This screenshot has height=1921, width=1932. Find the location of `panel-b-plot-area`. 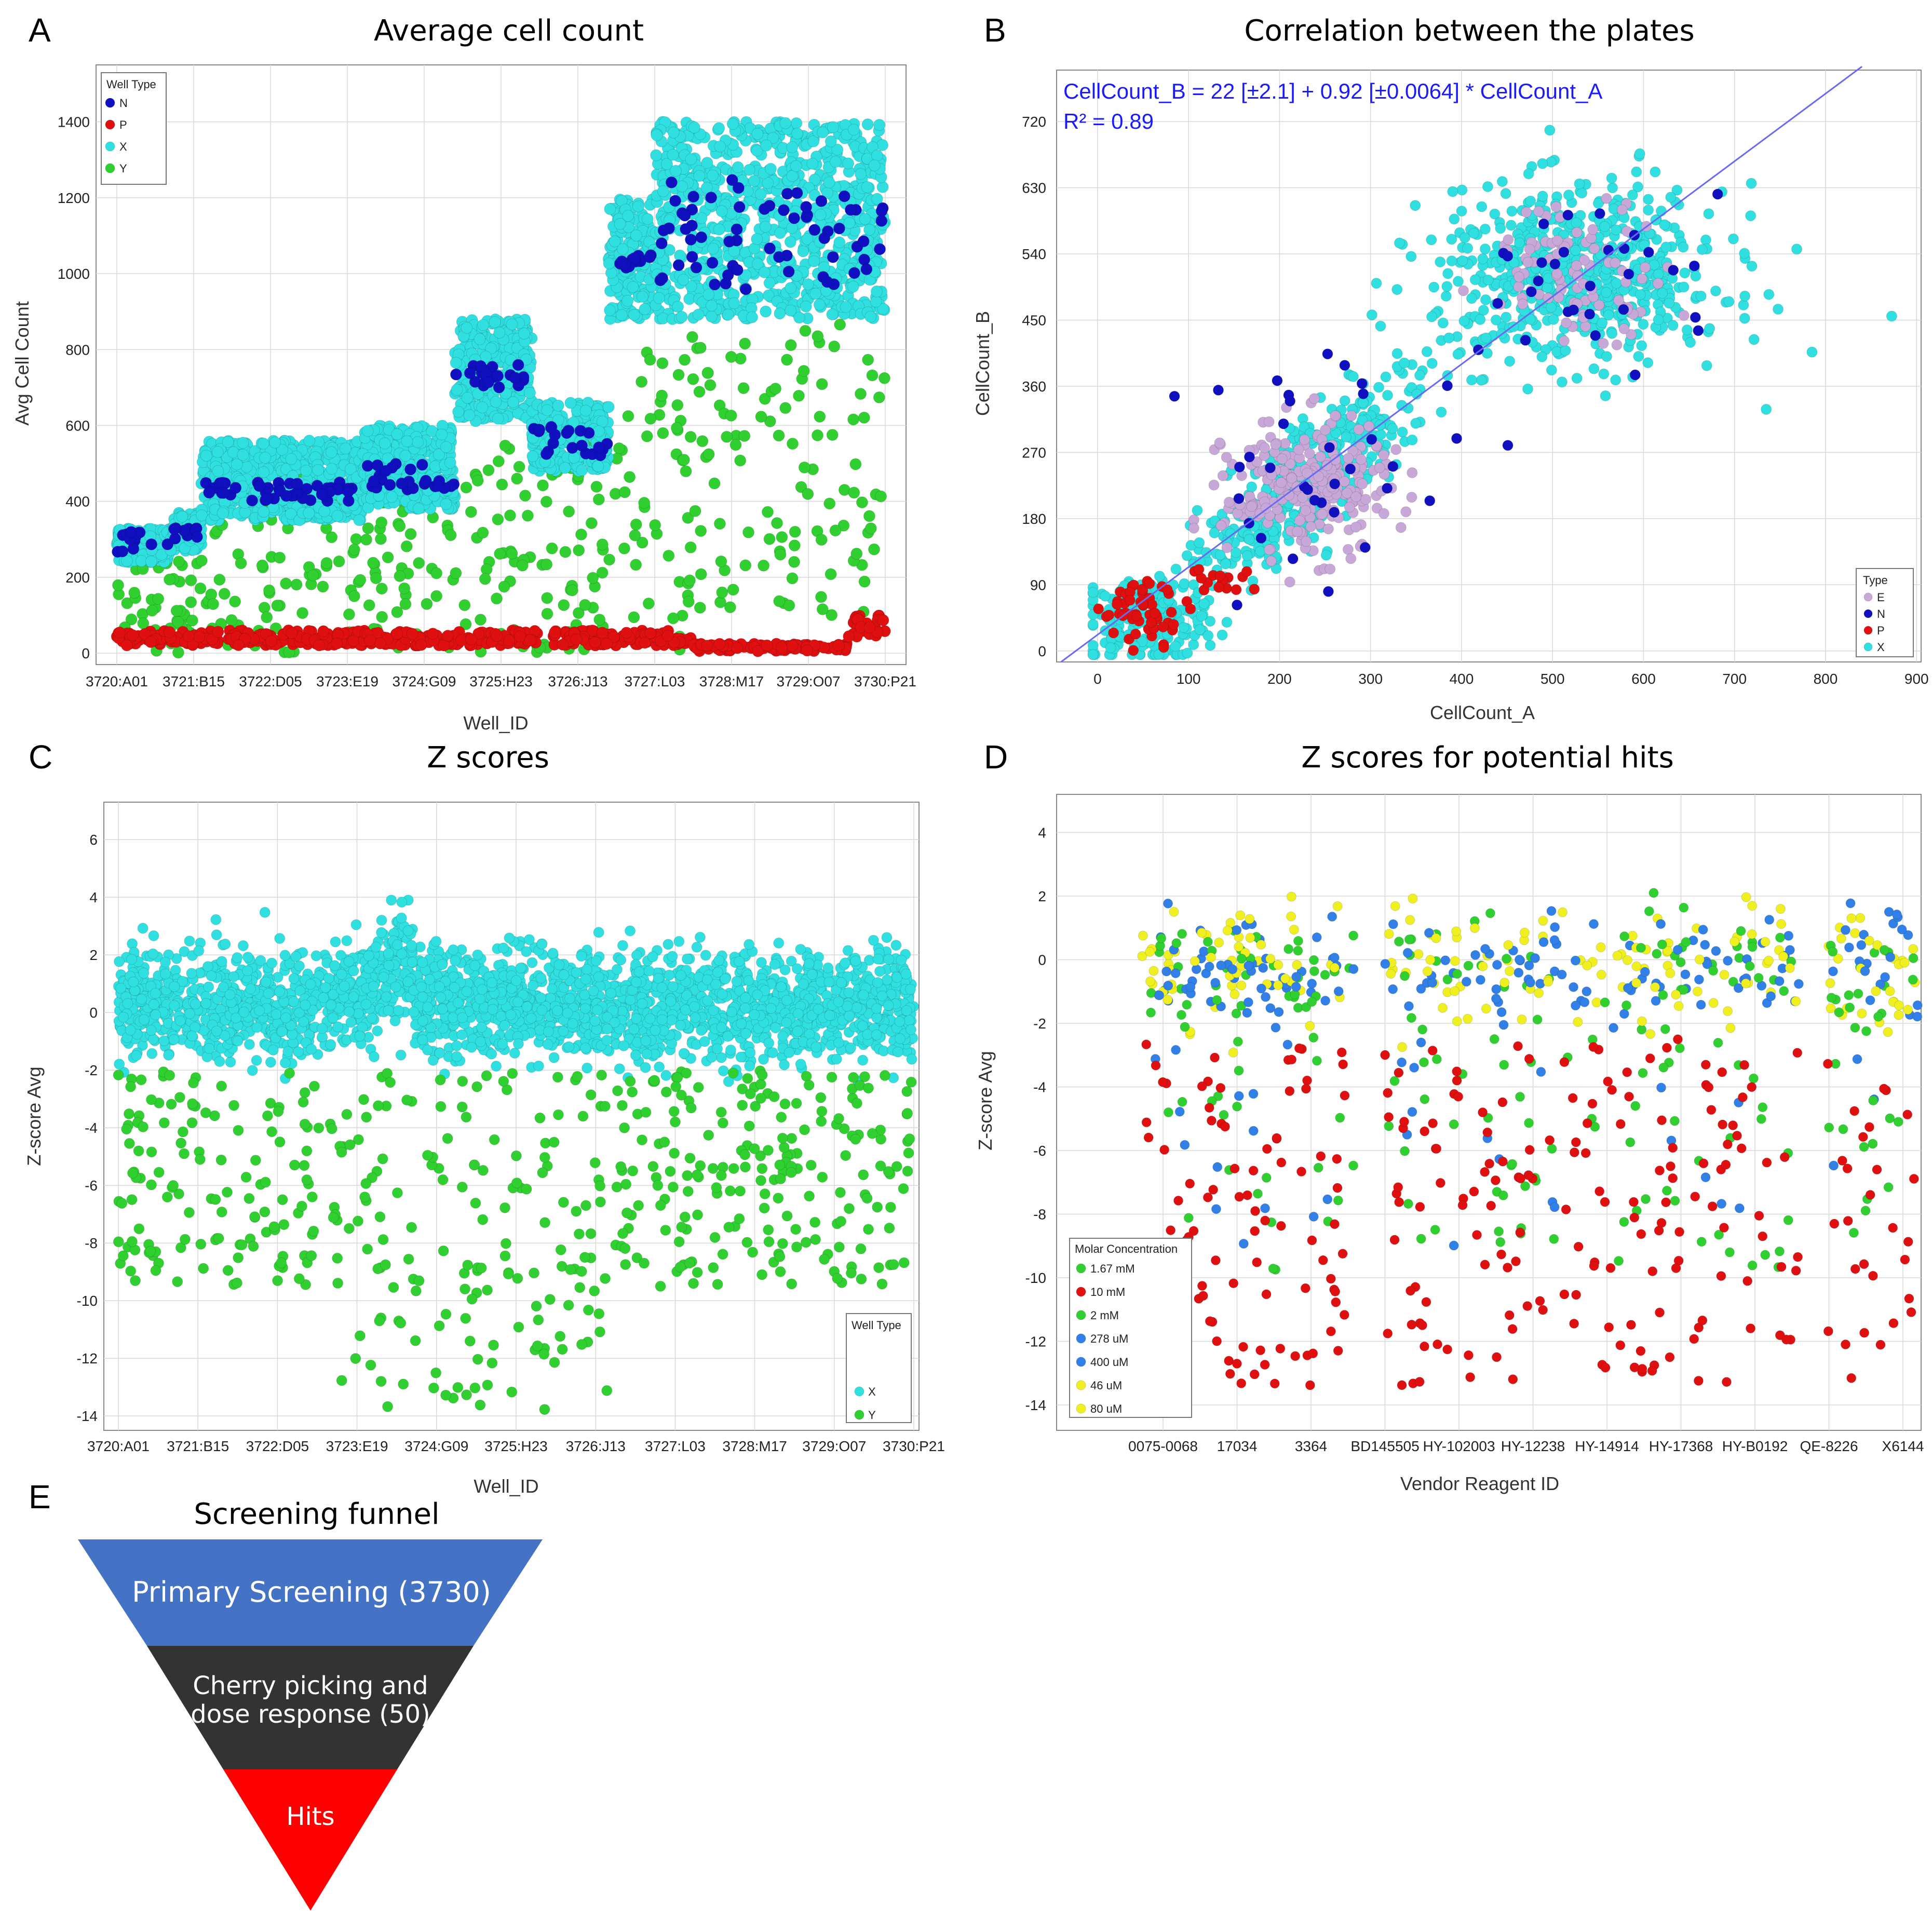

panel-b-plot-area is located at coordinates (1489, 366).